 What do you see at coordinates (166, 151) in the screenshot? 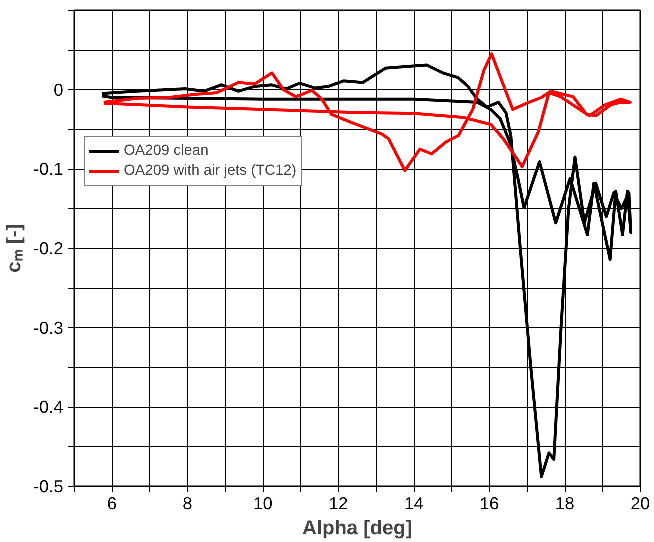
I see `legend-label: OA209 clean` at bounding box center [166, 151].